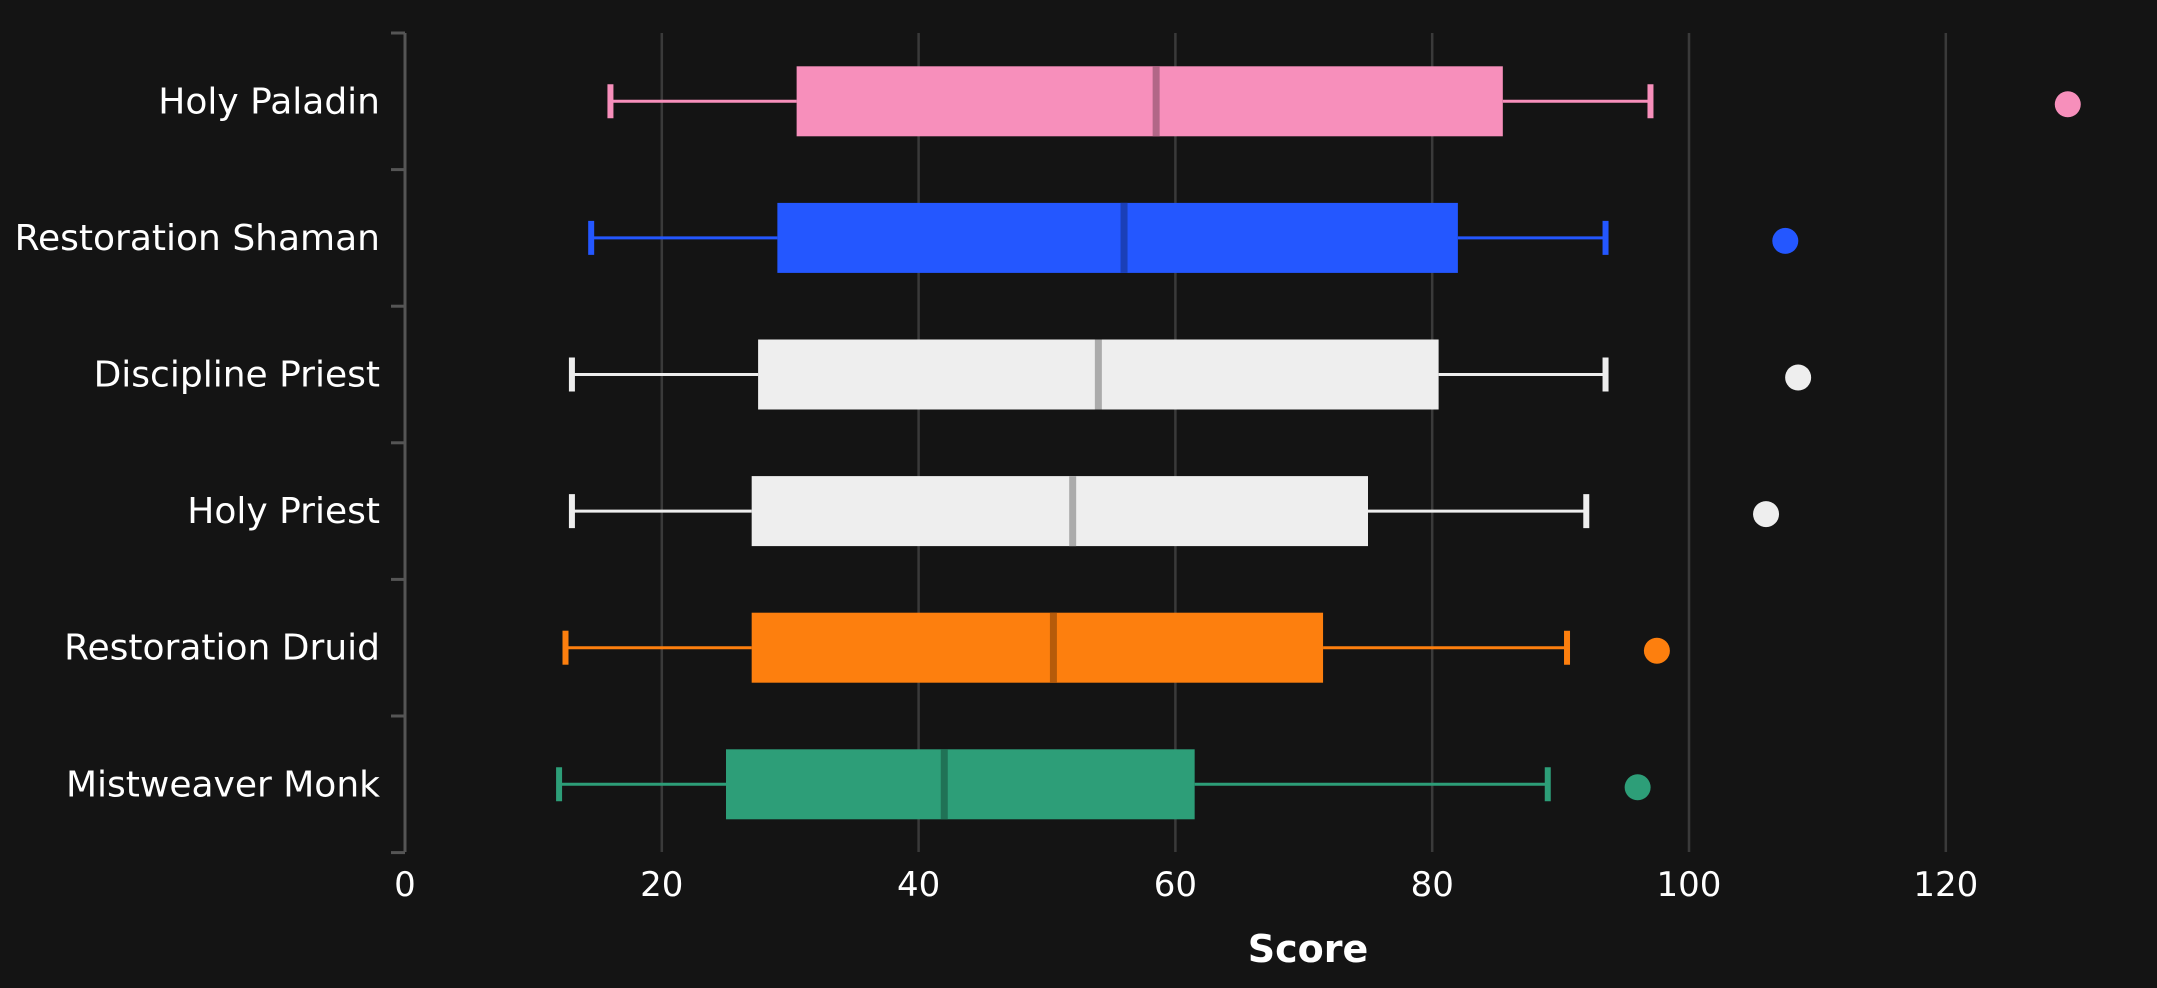 Image resolution: width=2157 pixels, height=988 pixels. I want to click on box-holy-paladin, so click(1344, 101).